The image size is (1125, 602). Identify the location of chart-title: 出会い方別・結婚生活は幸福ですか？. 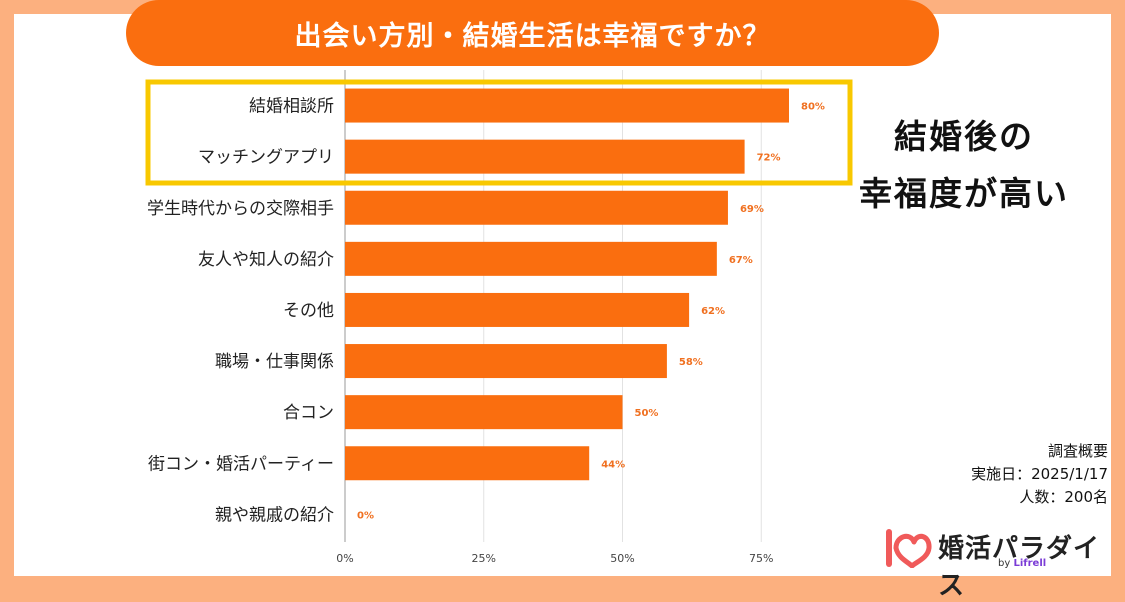
(532, 33).